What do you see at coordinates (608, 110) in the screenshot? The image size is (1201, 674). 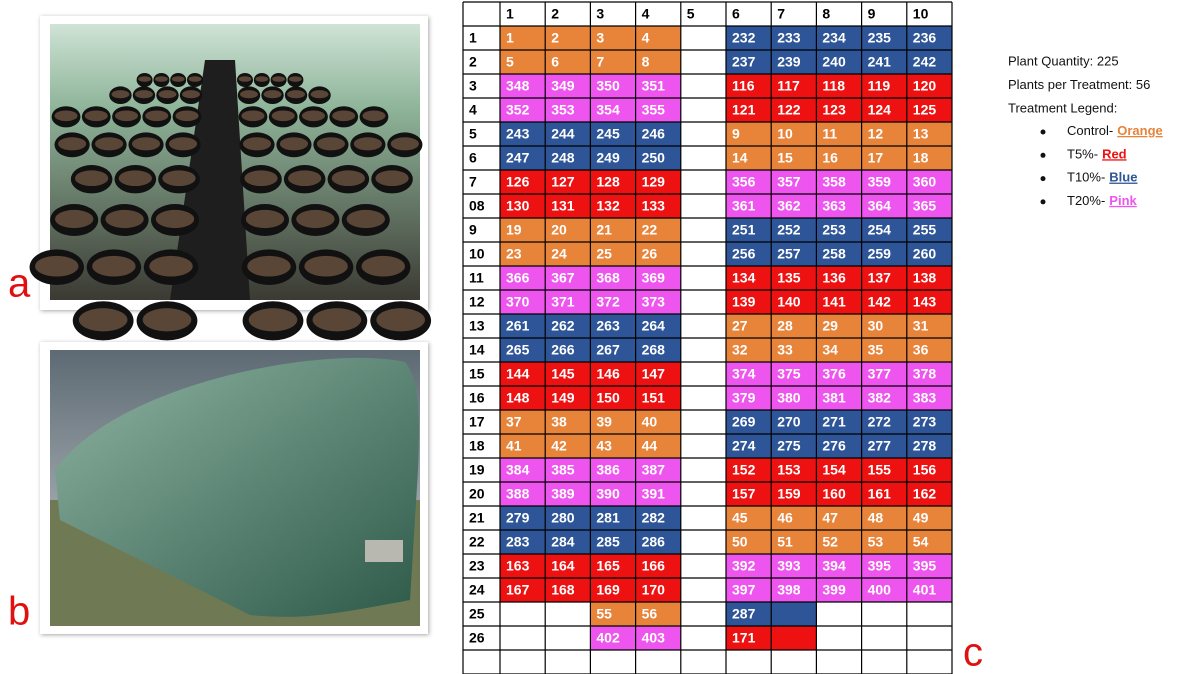 I see `cell-text: 354` at bounding box center [608, 110].